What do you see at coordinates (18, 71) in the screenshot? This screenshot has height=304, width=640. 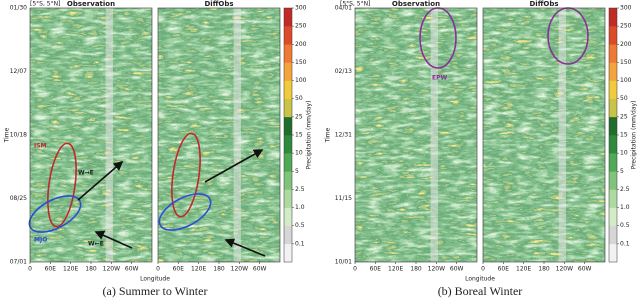 I see `y-tick-label: 12/07` at bounding box center [18, 71].